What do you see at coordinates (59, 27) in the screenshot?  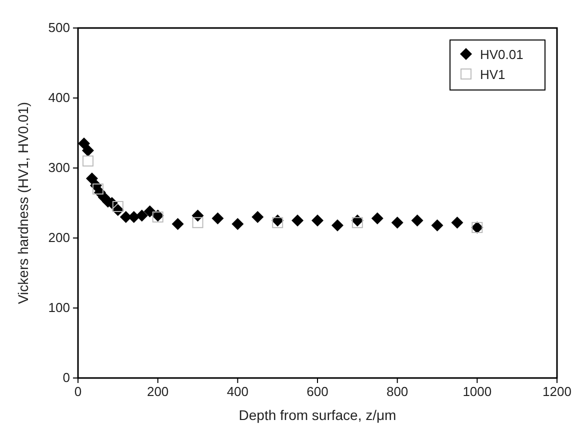 I see `y-tick-label: 500` at bounding box center [59, 27].